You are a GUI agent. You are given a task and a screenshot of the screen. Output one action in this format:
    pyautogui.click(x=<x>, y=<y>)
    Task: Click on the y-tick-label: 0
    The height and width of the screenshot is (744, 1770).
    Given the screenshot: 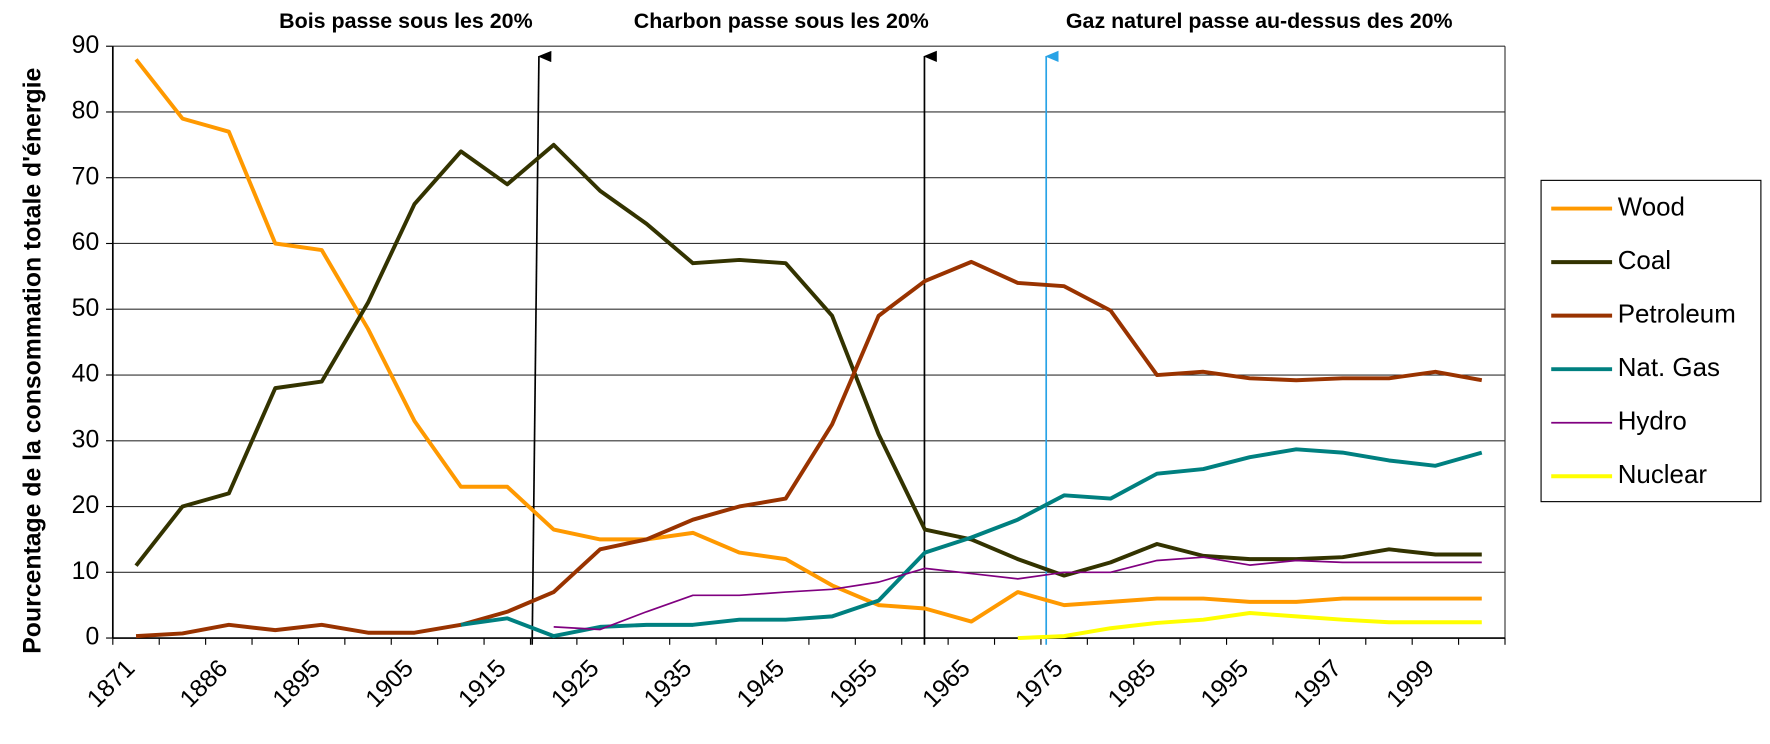 What is the action you would take?
    pyautogui.click(x=92, y=637)
    